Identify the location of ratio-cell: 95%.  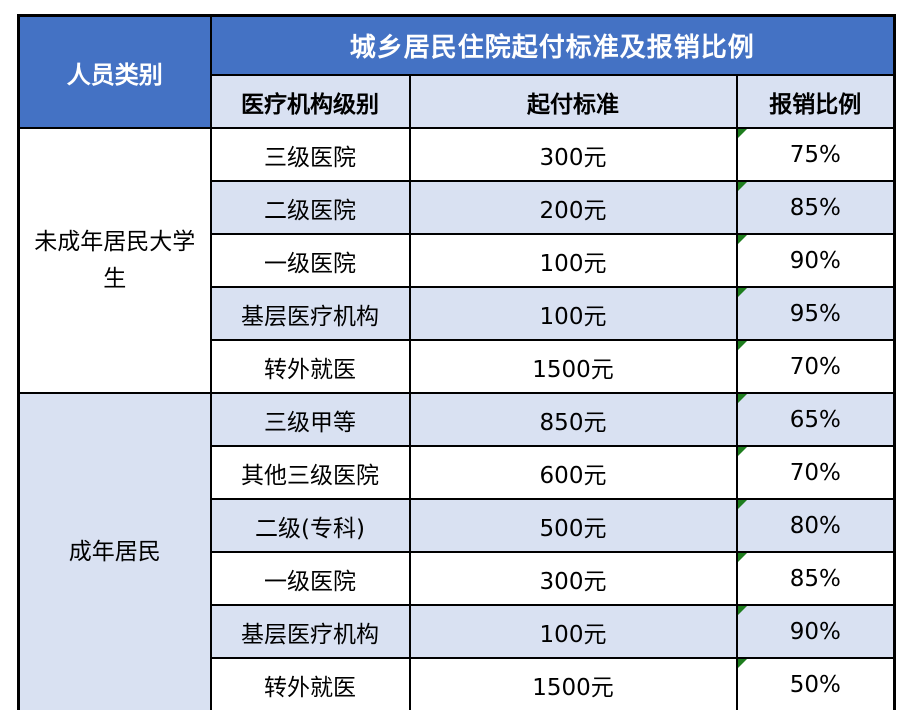
(815, 313).